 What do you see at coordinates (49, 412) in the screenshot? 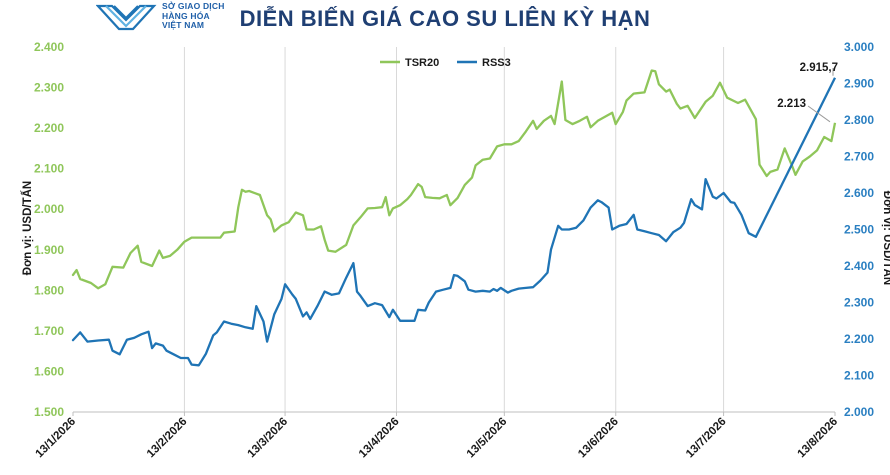
I see `y-left-tick-label: 1.500` at bounding box center [49, 412].